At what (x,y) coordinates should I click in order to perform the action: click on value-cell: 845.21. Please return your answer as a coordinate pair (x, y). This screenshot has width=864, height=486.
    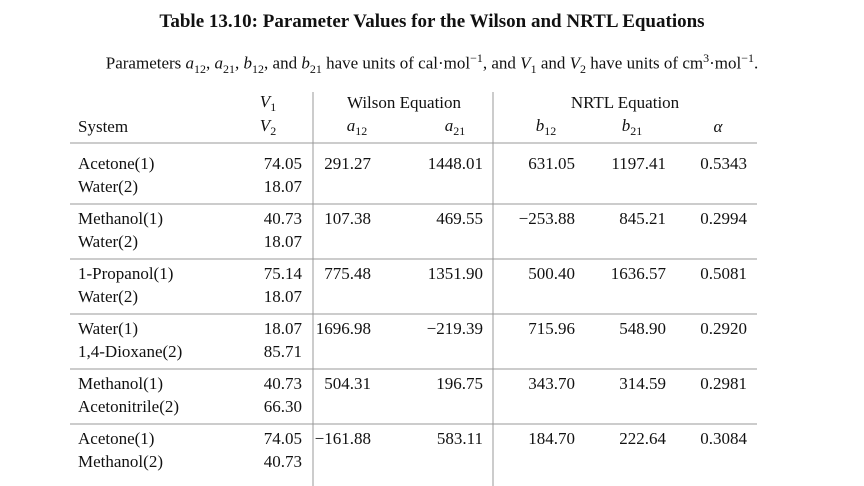
    Looking at the image, I should click on (642, 218).